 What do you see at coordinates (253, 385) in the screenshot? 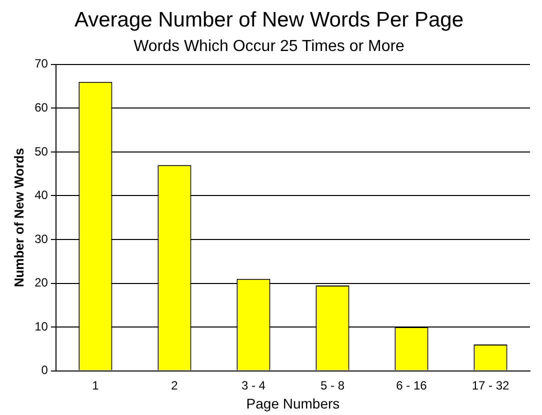
I see `x-tick-label: 3 - 4` at bounding box center [253, 385].